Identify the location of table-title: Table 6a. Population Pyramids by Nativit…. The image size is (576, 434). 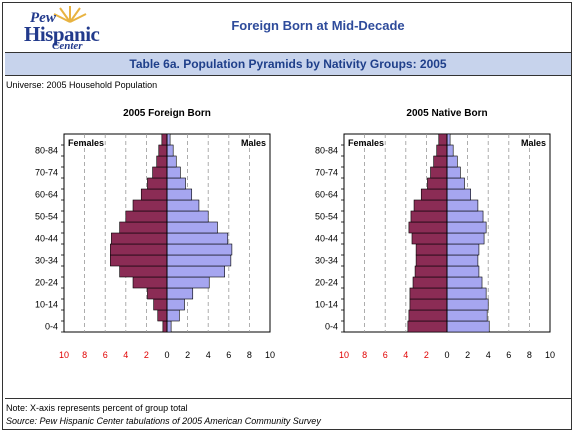
(288, 64).